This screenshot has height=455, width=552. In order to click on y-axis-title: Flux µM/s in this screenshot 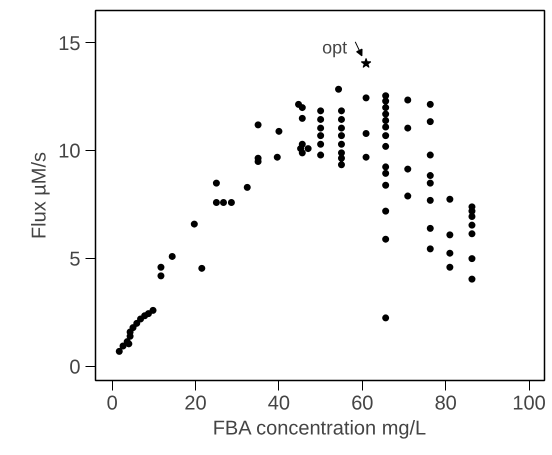, I will do `click(39, 196)`.